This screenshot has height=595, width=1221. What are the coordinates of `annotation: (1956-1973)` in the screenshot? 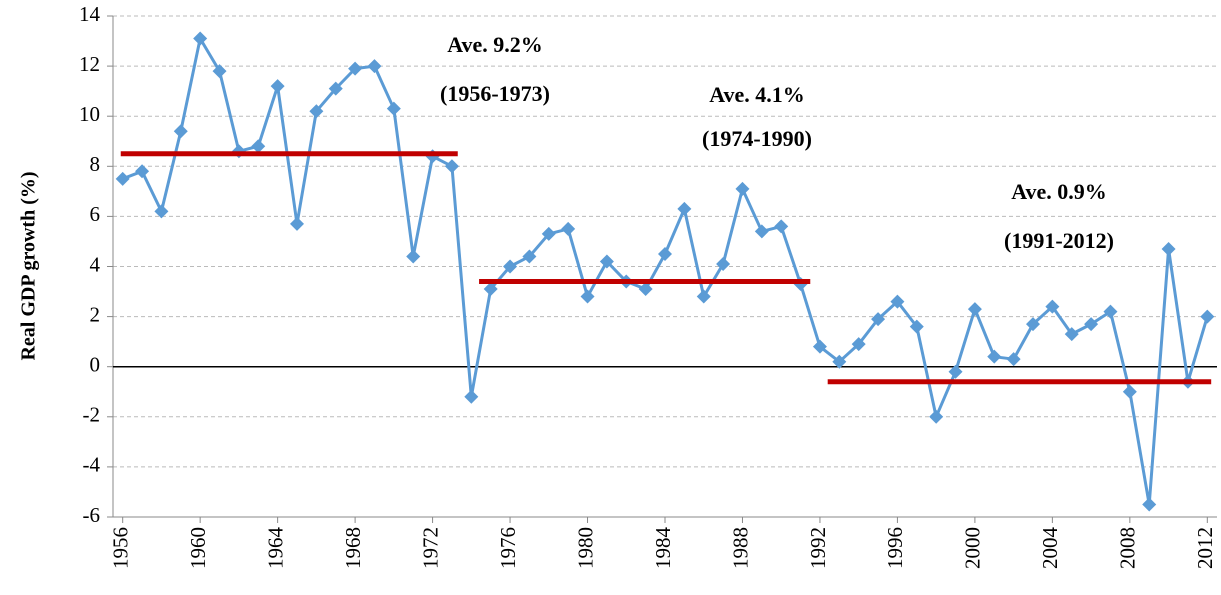 It's located at (495, 93).